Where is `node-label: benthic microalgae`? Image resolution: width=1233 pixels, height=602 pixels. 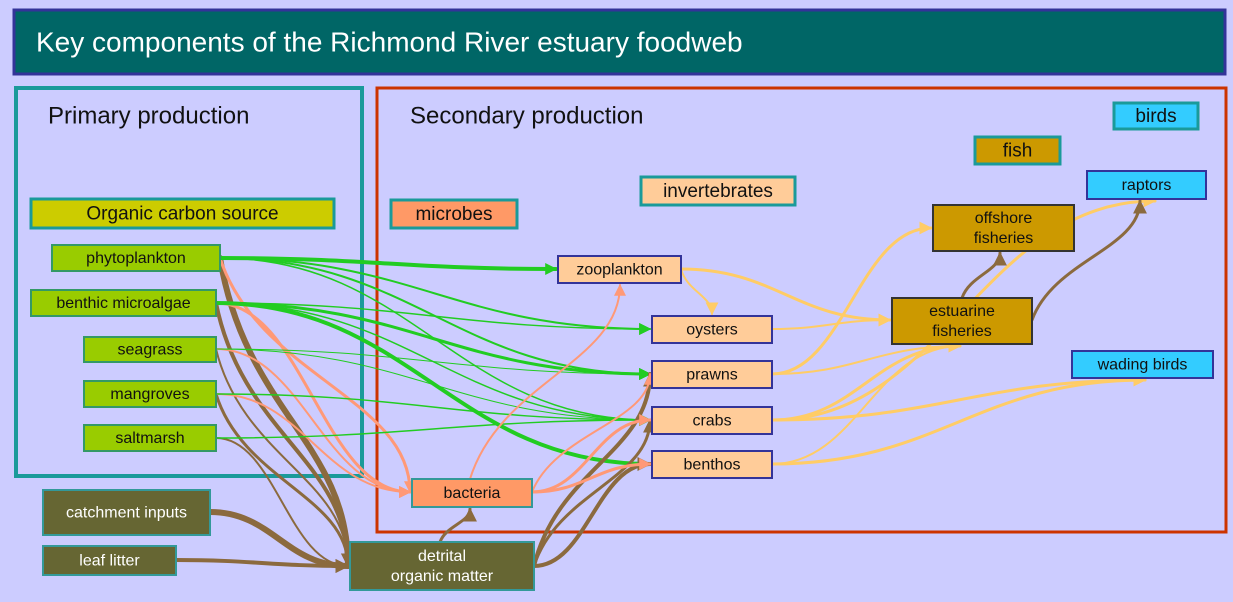 node-label: benthic microalgae is located at coordinates (123, 303).